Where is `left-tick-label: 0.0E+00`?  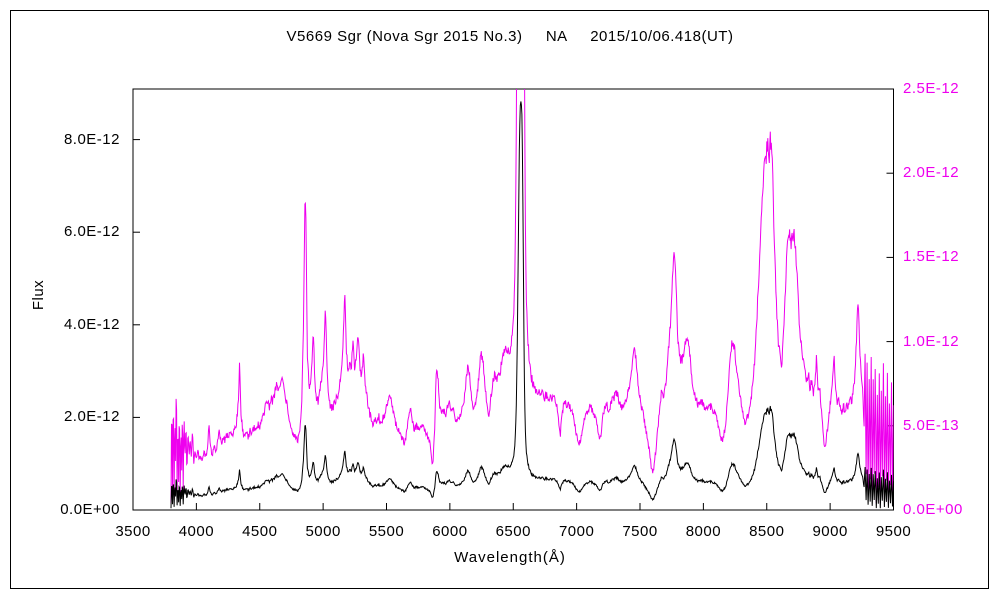
left-tick-label: 0.0E+00 is located at coordinates (90, 509).